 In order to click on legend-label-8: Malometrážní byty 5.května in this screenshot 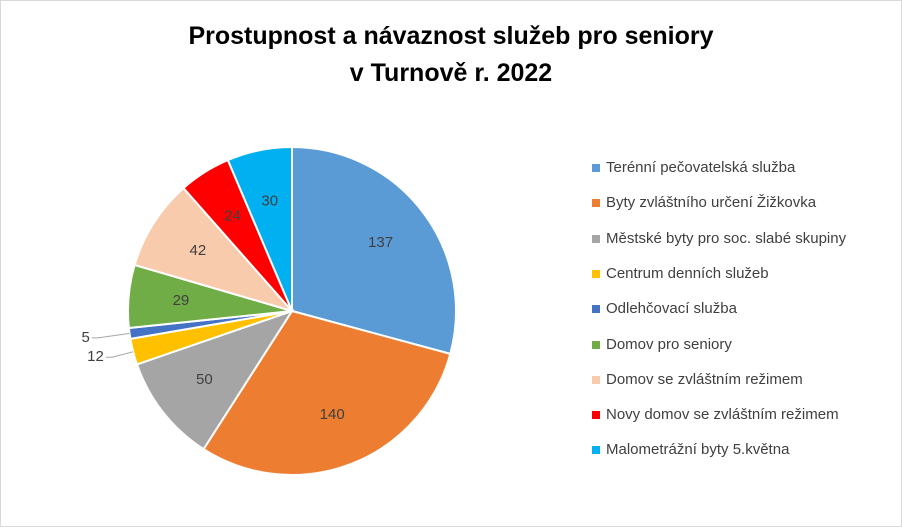, I will do `click(698, 450)`.